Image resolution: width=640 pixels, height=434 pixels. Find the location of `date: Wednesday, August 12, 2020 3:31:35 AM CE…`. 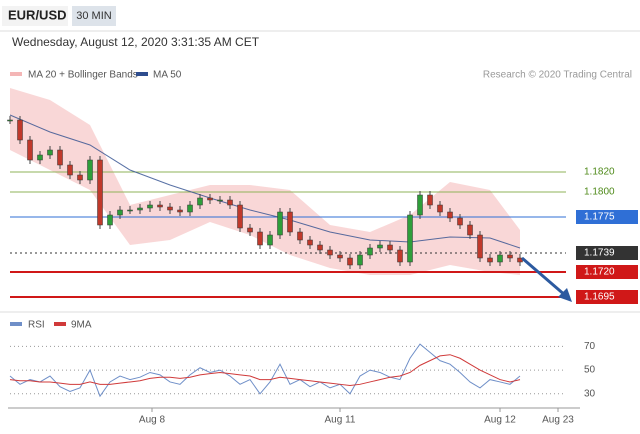

date: Wednesday, August 12, 2020 3:31:35 AM CE… is located at coordinates (136, 42).